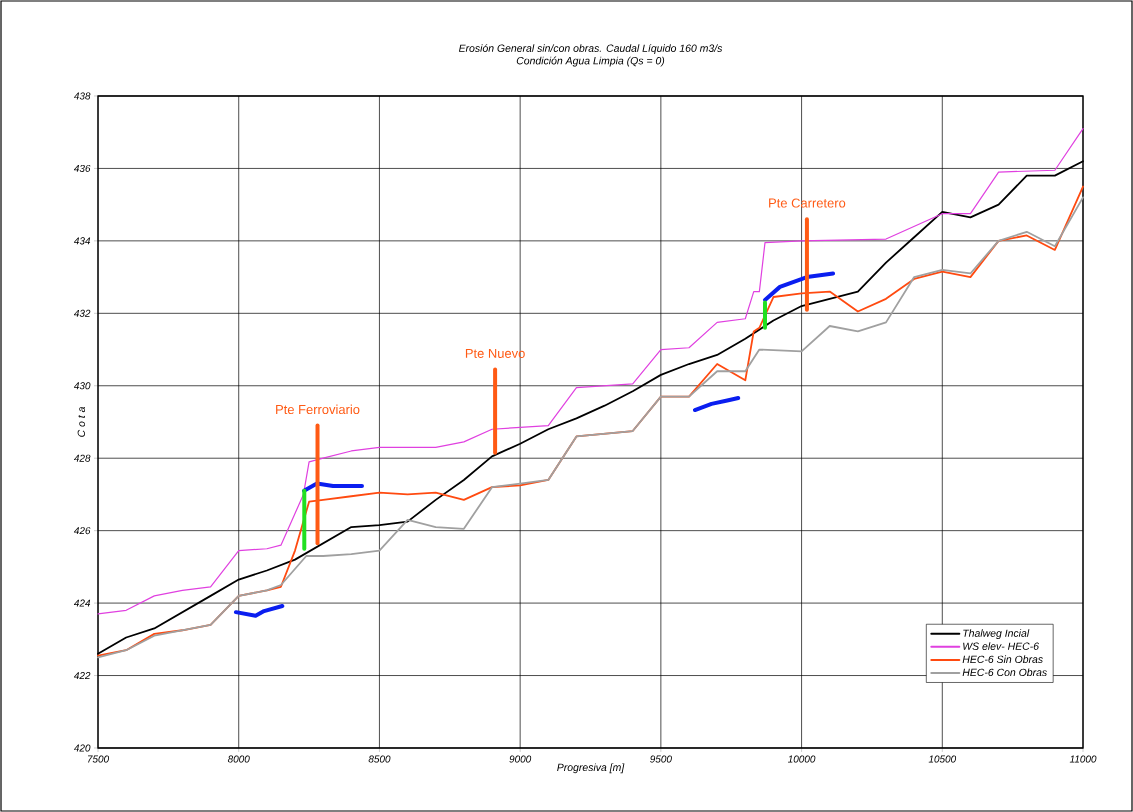 This screenshot has width=1133, height=812. What do you see at coordinates (98, 759) in the screenshot?
I see `x-tick-label: 7500` at bounding box center [98, 759].